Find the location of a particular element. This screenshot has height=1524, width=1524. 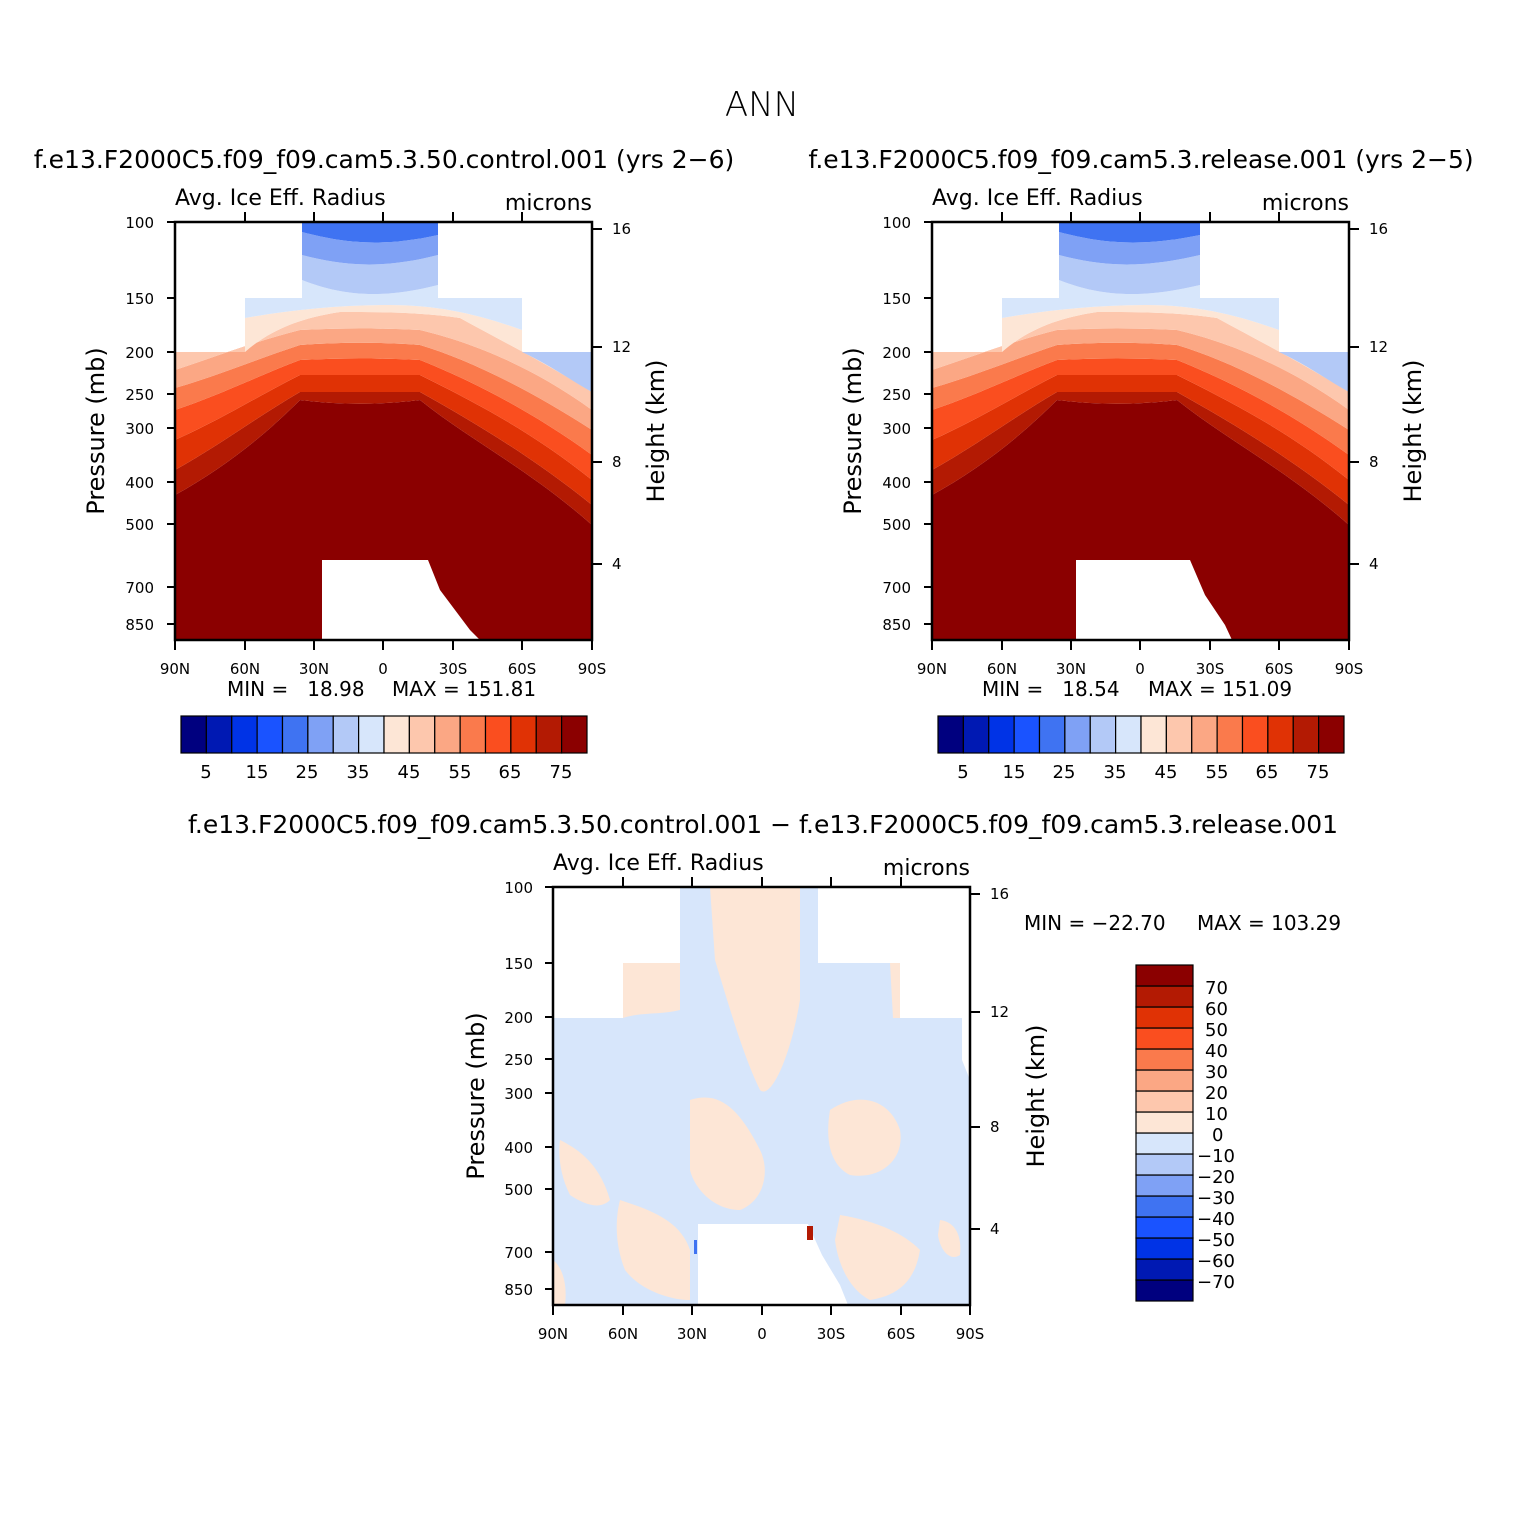

panel1-ytick-right: 4 is located at coordinates (617, 564).